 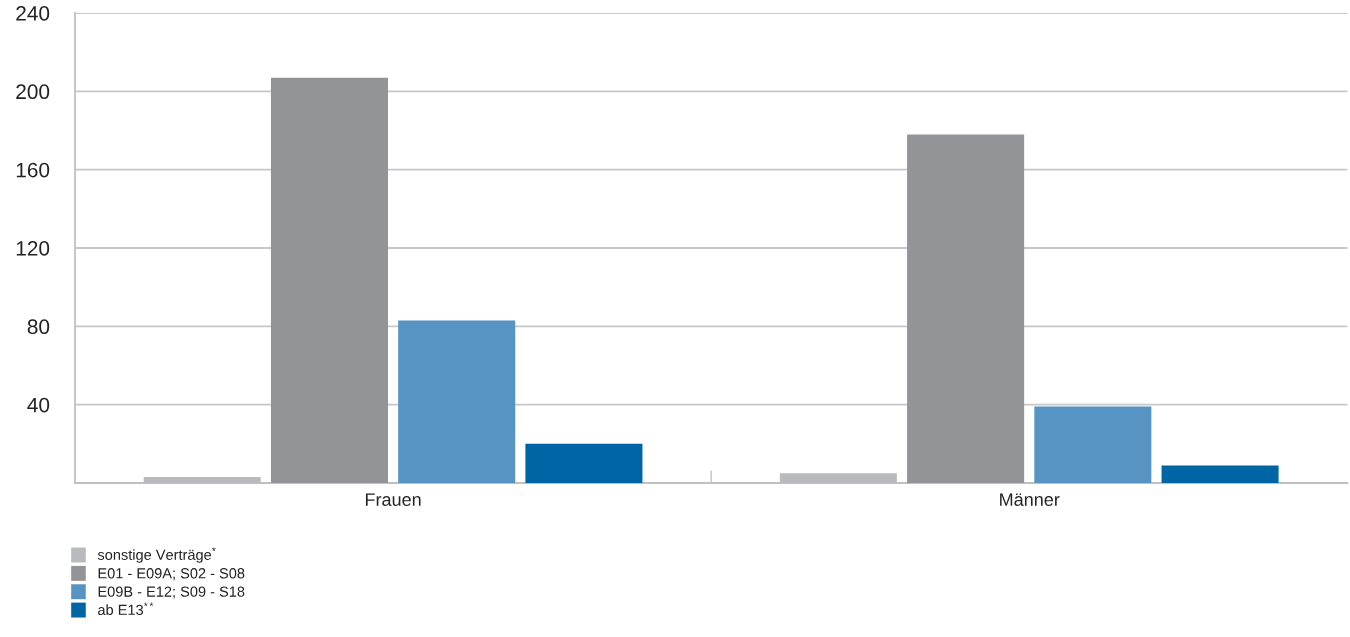 I want to click on y-tick-label: 120, so click(x=33, y=248).